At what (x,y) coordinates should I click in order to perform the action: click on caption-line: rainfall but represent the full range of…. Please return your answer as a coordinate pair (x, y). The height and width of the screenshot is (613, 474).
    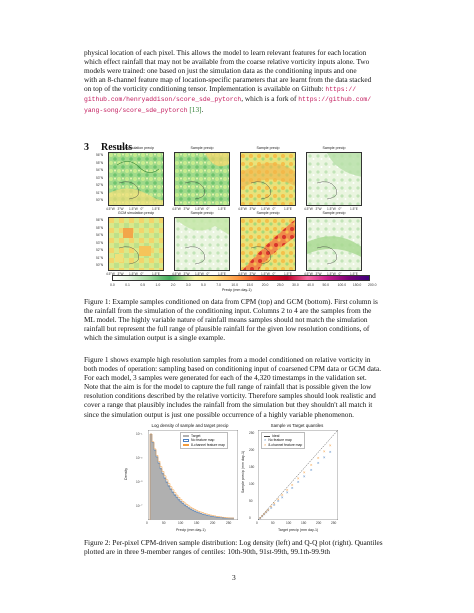
    Looking at the image, I should click on (227, 329).